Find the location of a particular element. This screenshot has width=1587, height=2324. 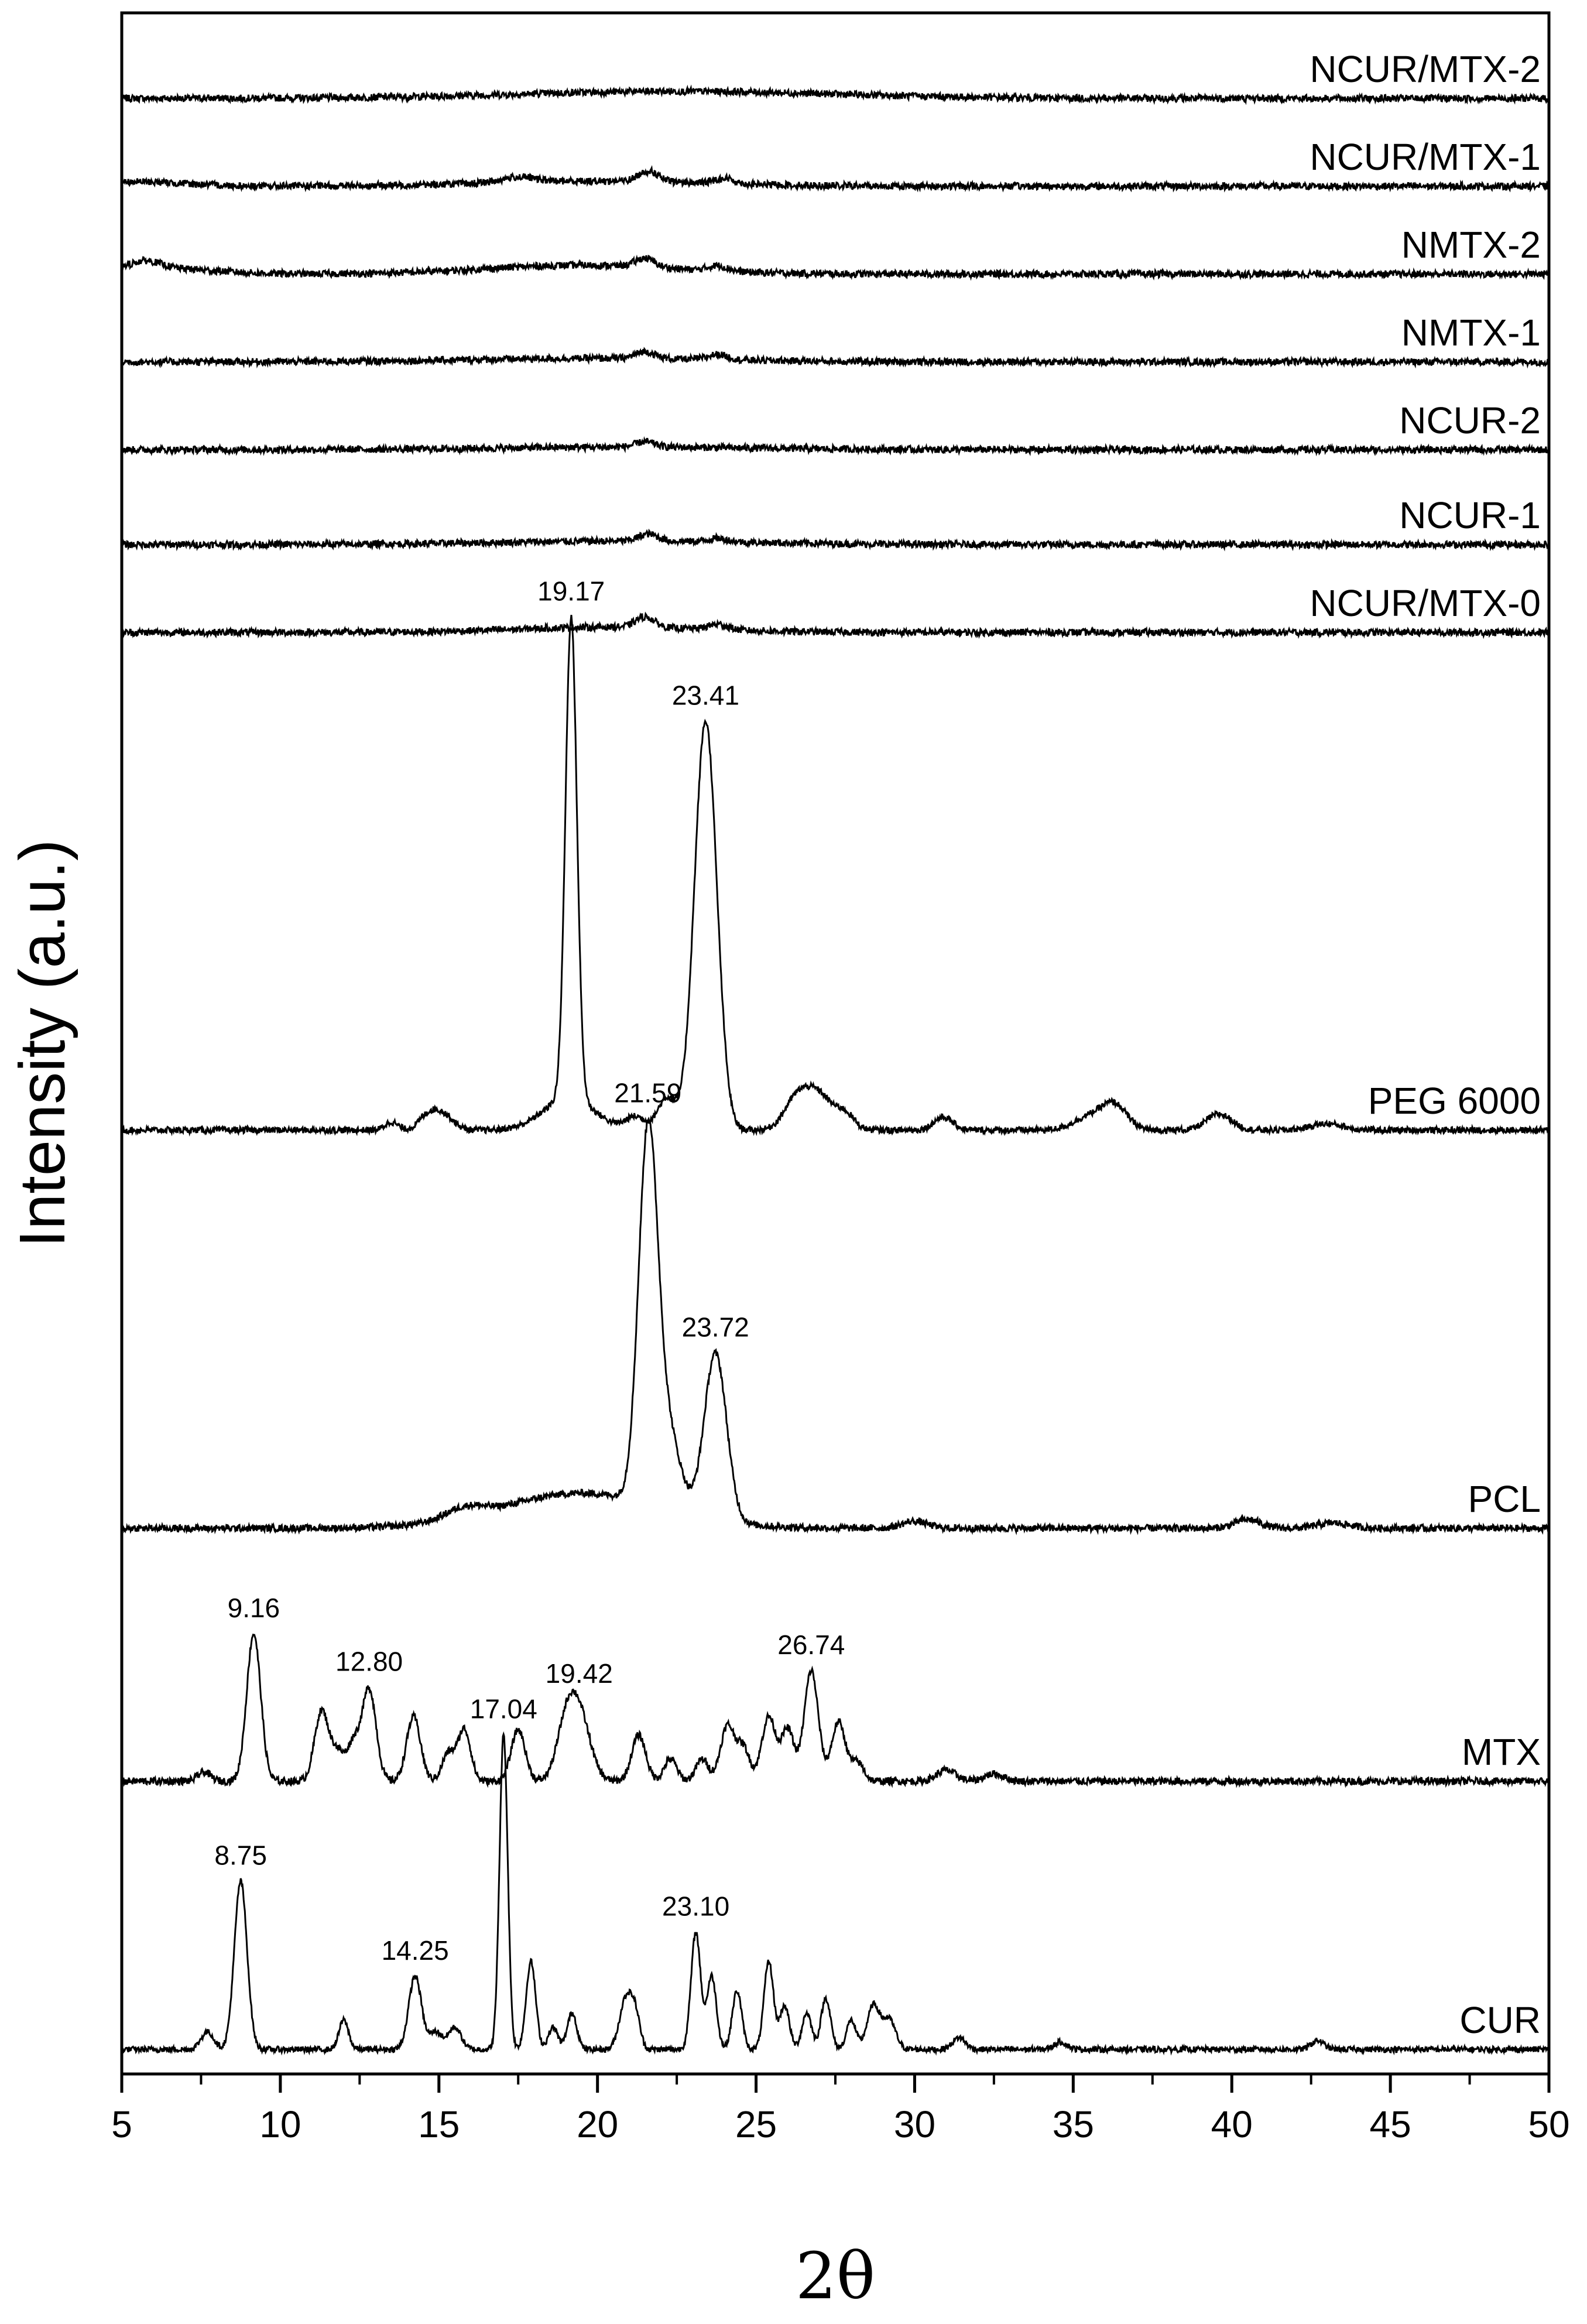

series-line-cur is located at coordinates (835, 1893).